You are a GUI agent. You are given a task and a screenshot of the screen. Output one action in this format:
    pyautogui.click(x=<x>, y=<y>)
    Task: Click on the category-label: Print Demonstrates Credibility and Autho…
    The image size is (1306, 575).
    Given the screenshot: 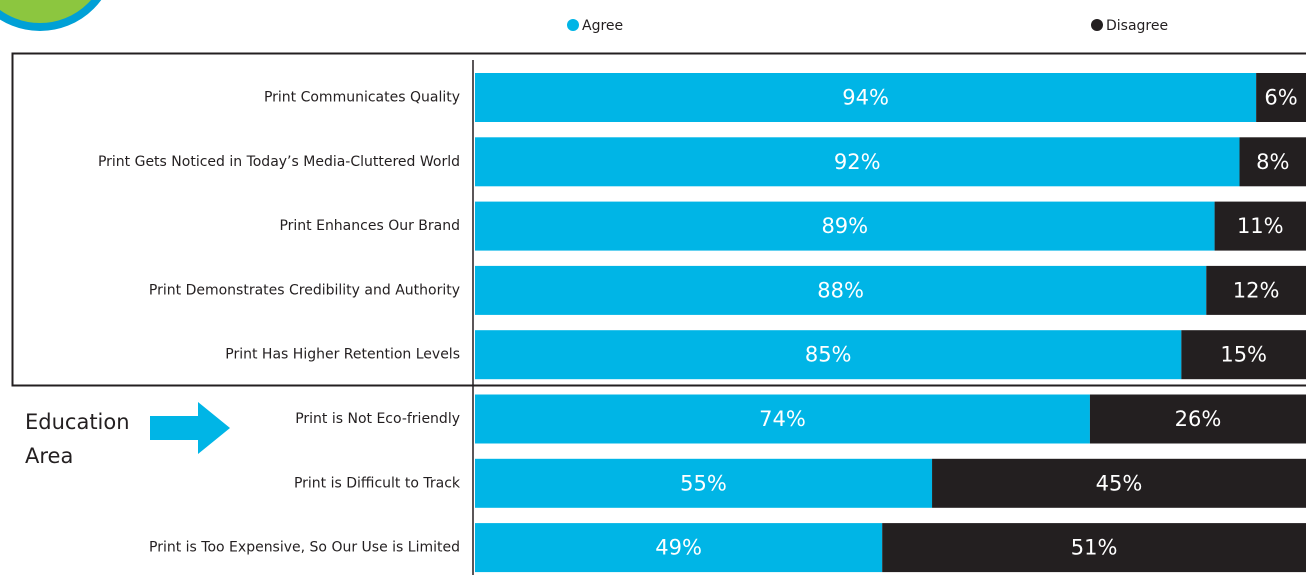 What is the action you would take?
    pyautogui.click(x=304, y=290)
    